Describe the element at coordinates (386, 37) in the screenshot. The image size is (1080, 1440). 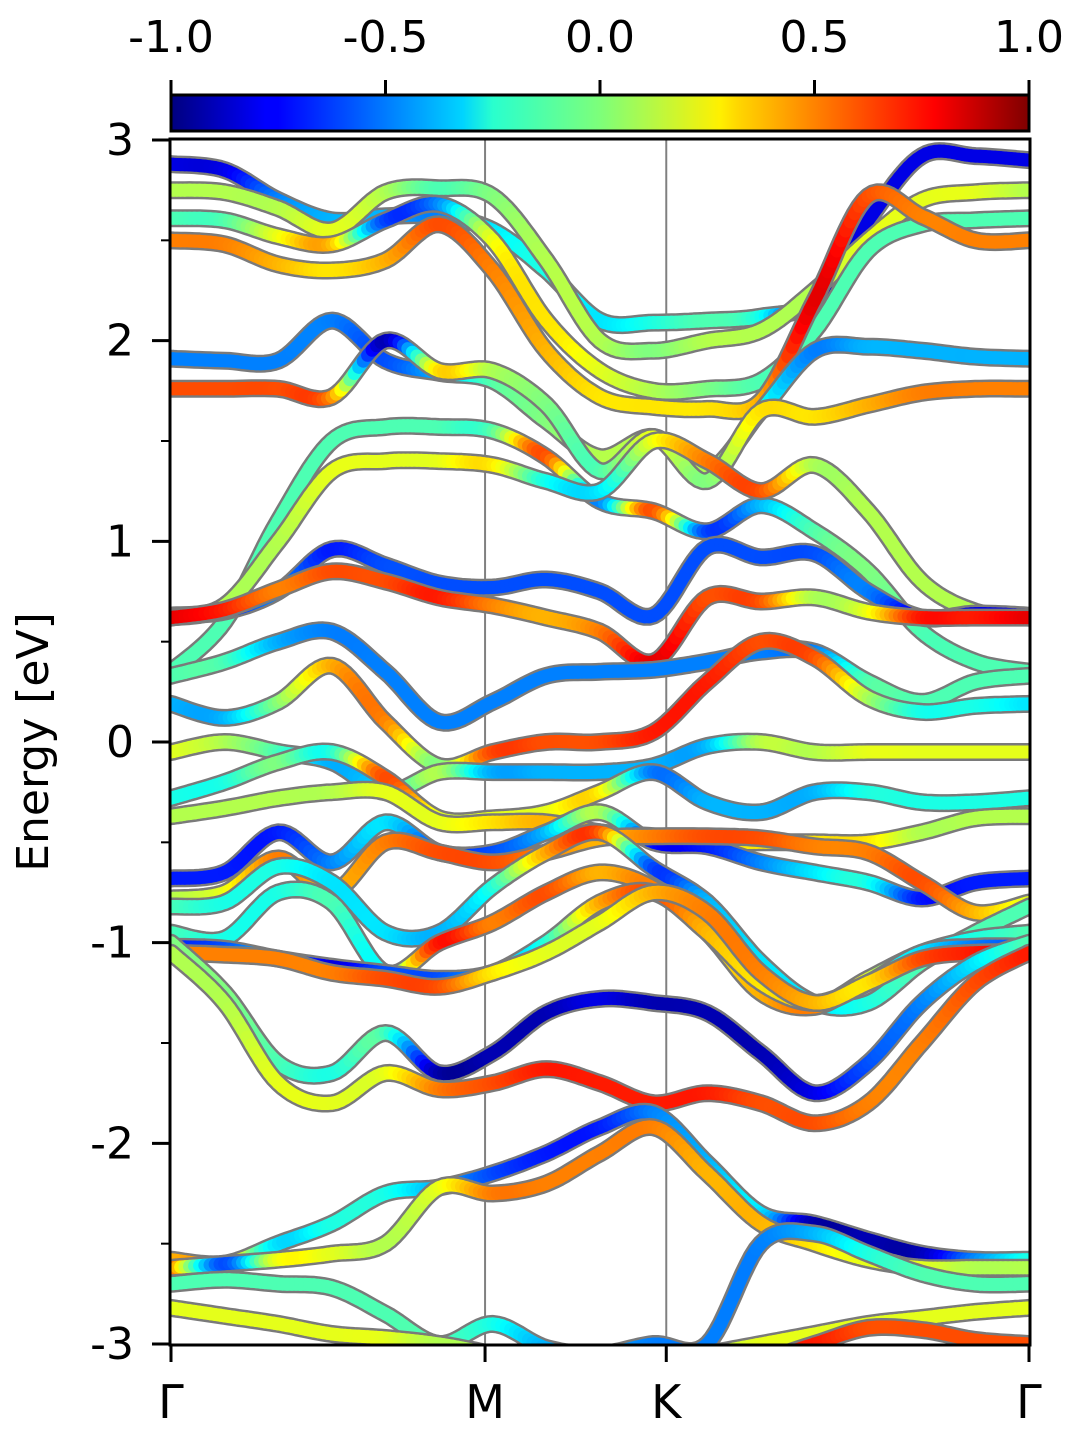
I see `colorbar-tick-label: -0.5` at that location.